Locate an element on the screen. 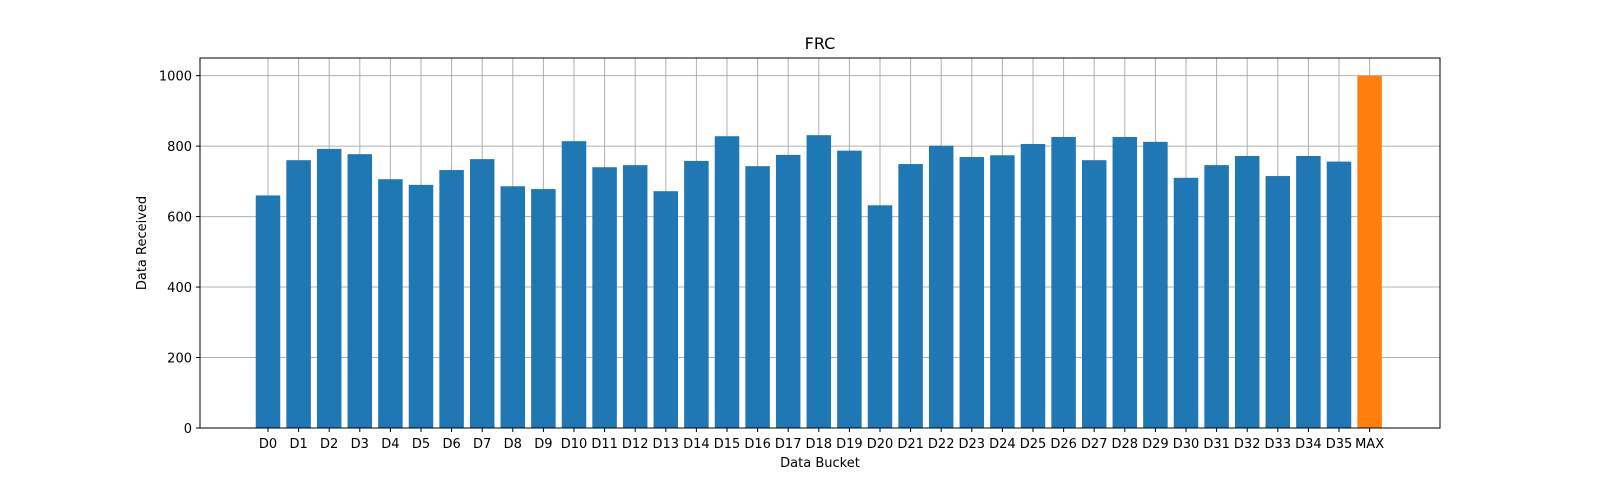  x-tick-label: D9 is located at coordinates (543, 444).